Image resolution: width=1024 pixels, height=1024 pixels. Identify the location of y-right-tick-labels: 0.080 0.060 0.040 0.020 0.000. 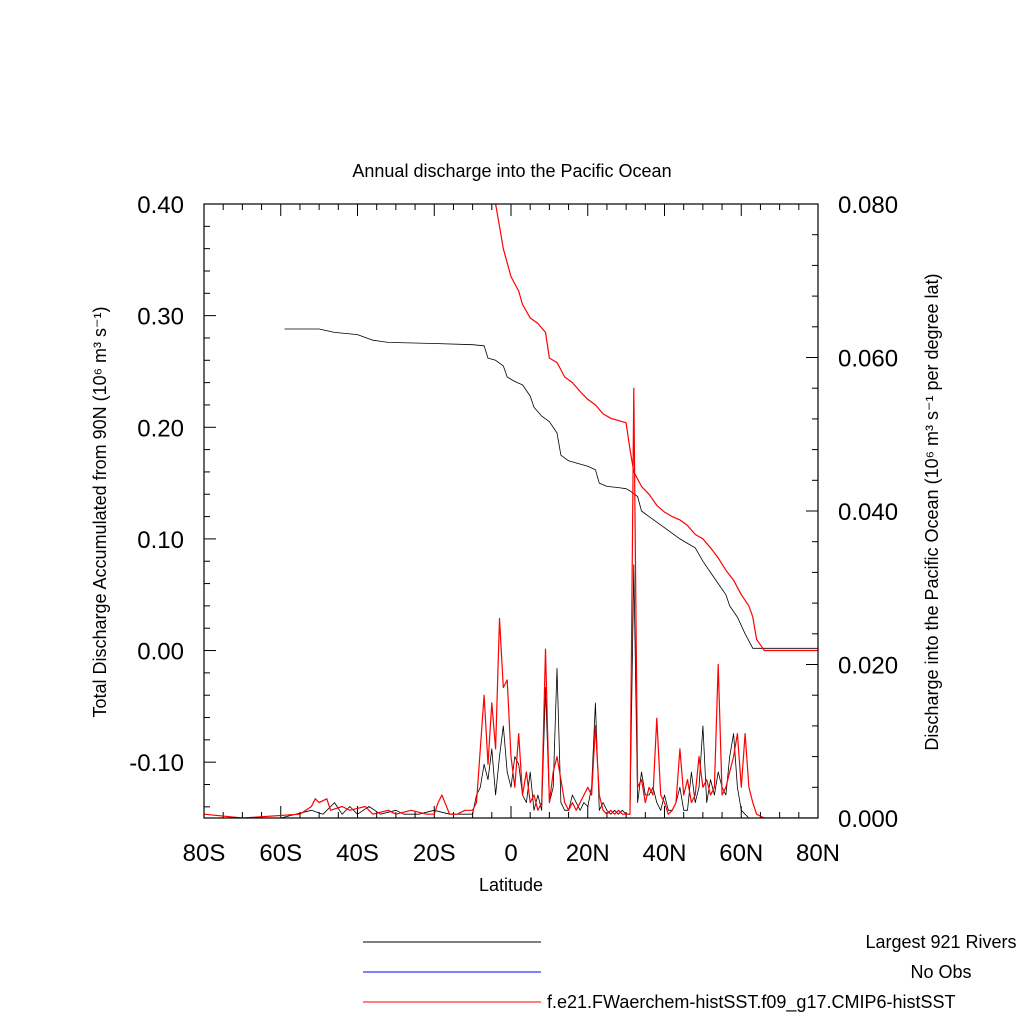
(868, 512).